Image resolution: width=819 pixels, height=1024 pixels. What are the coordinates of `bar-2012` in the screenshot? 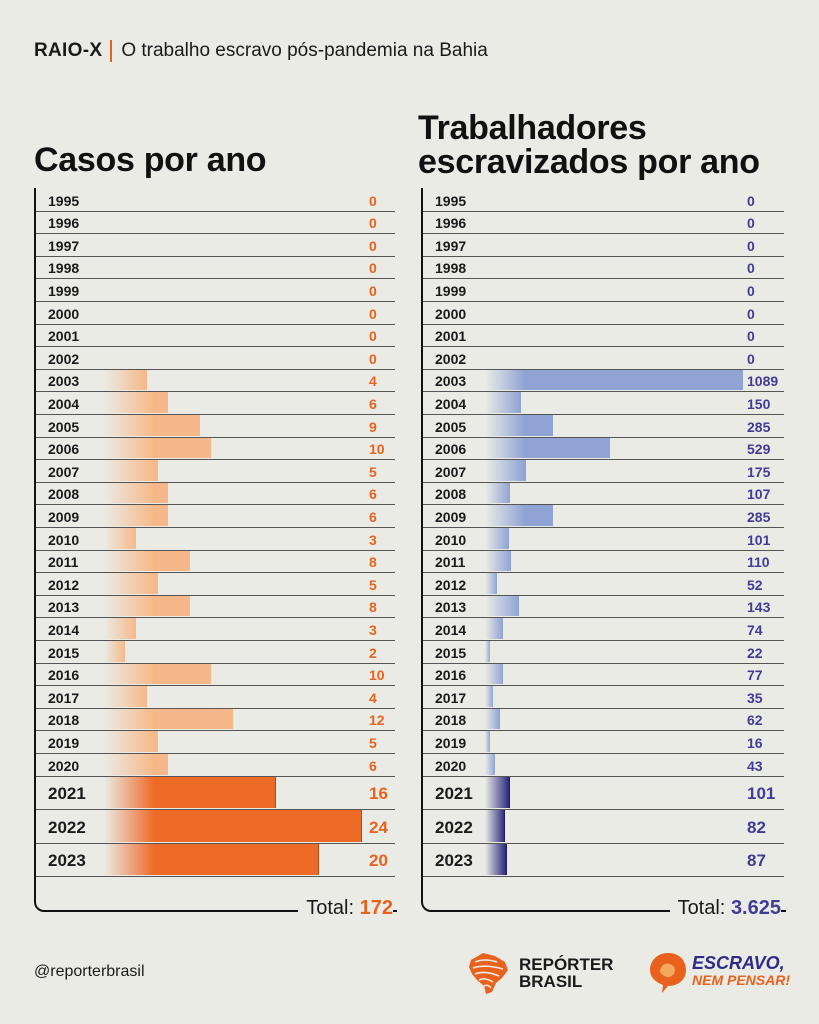 It's located at (491, 583).